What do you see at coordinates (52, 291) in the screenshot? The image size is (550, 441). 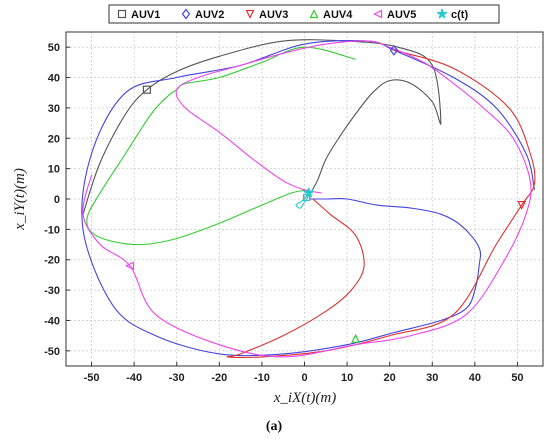 I see `y-tick-label: -30` at bounding box center [52, 291].